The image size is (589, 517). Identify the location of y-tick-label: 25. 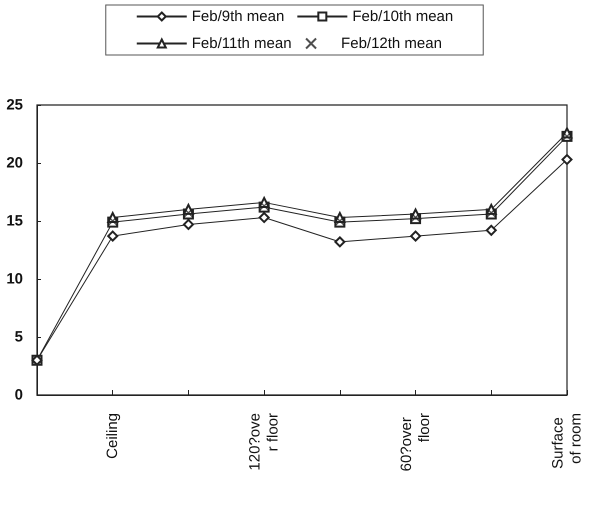
(14, 105).